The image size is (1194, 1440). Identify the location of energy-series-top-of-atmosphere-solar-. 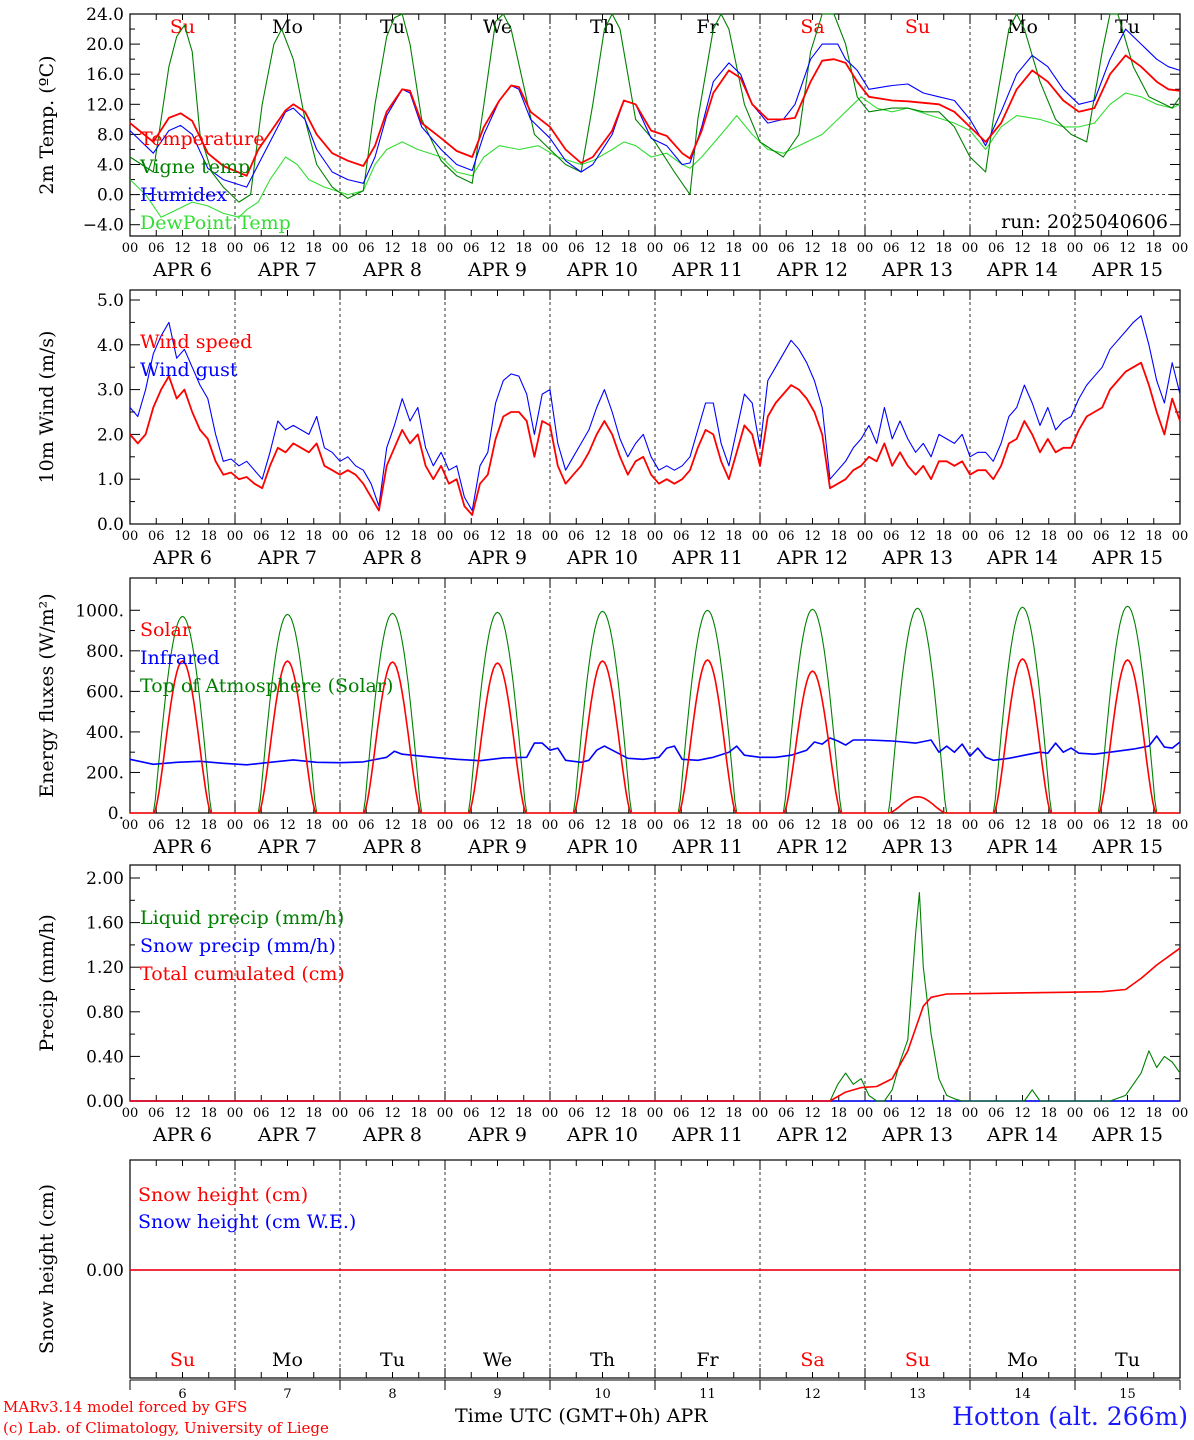
(655, 709).